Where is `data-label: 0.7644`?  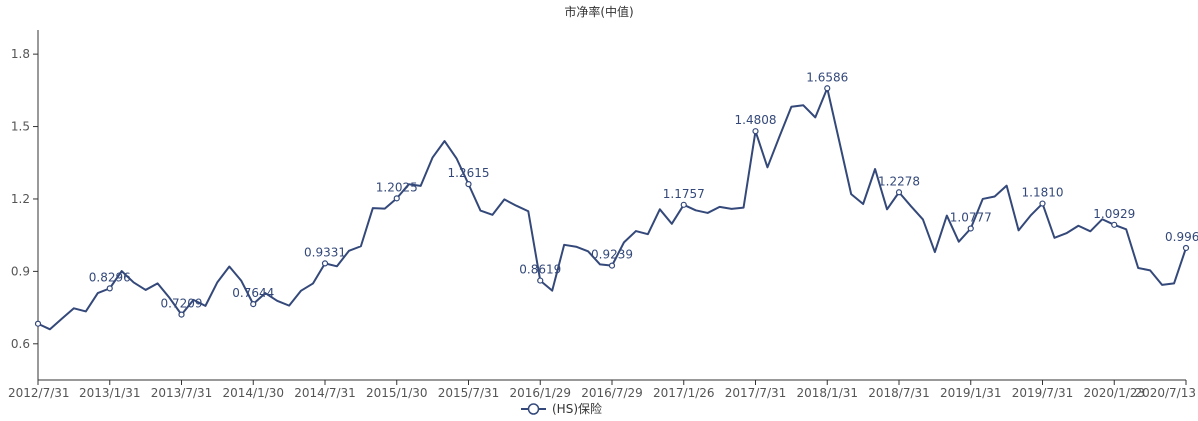
data-label: 0.7644 is located at coordinates (253, 293).